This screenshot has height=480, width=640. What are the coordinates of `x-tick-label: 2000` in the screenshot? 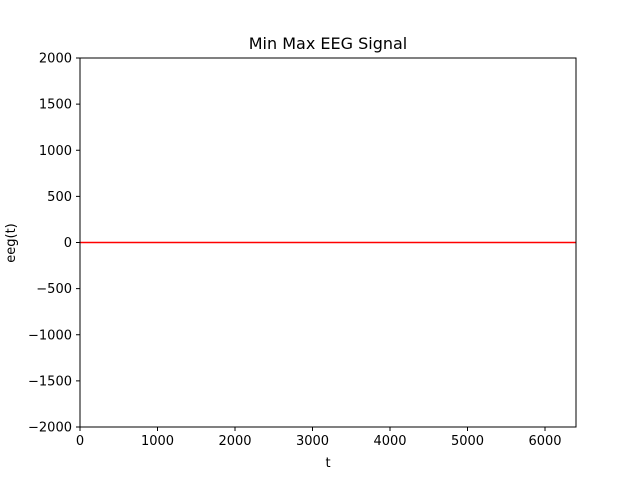 It's located at (234, 441).